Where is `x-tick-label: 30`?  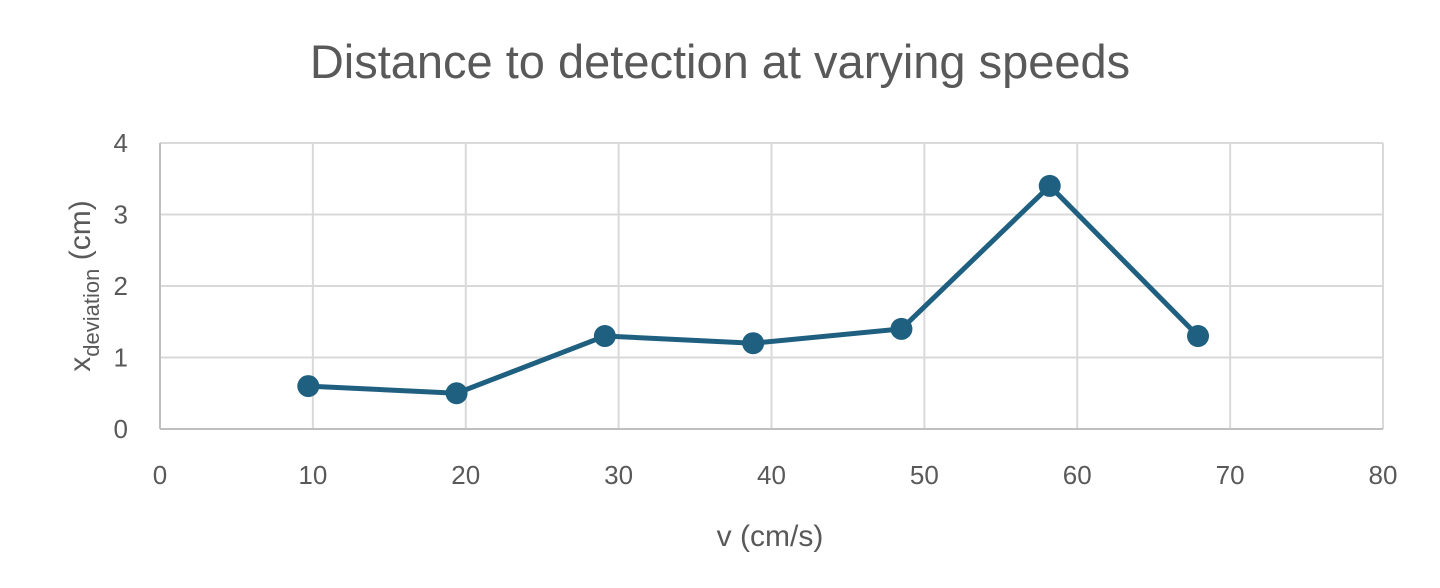
x-tick-label: 30 is located at coordinates (618, 475).